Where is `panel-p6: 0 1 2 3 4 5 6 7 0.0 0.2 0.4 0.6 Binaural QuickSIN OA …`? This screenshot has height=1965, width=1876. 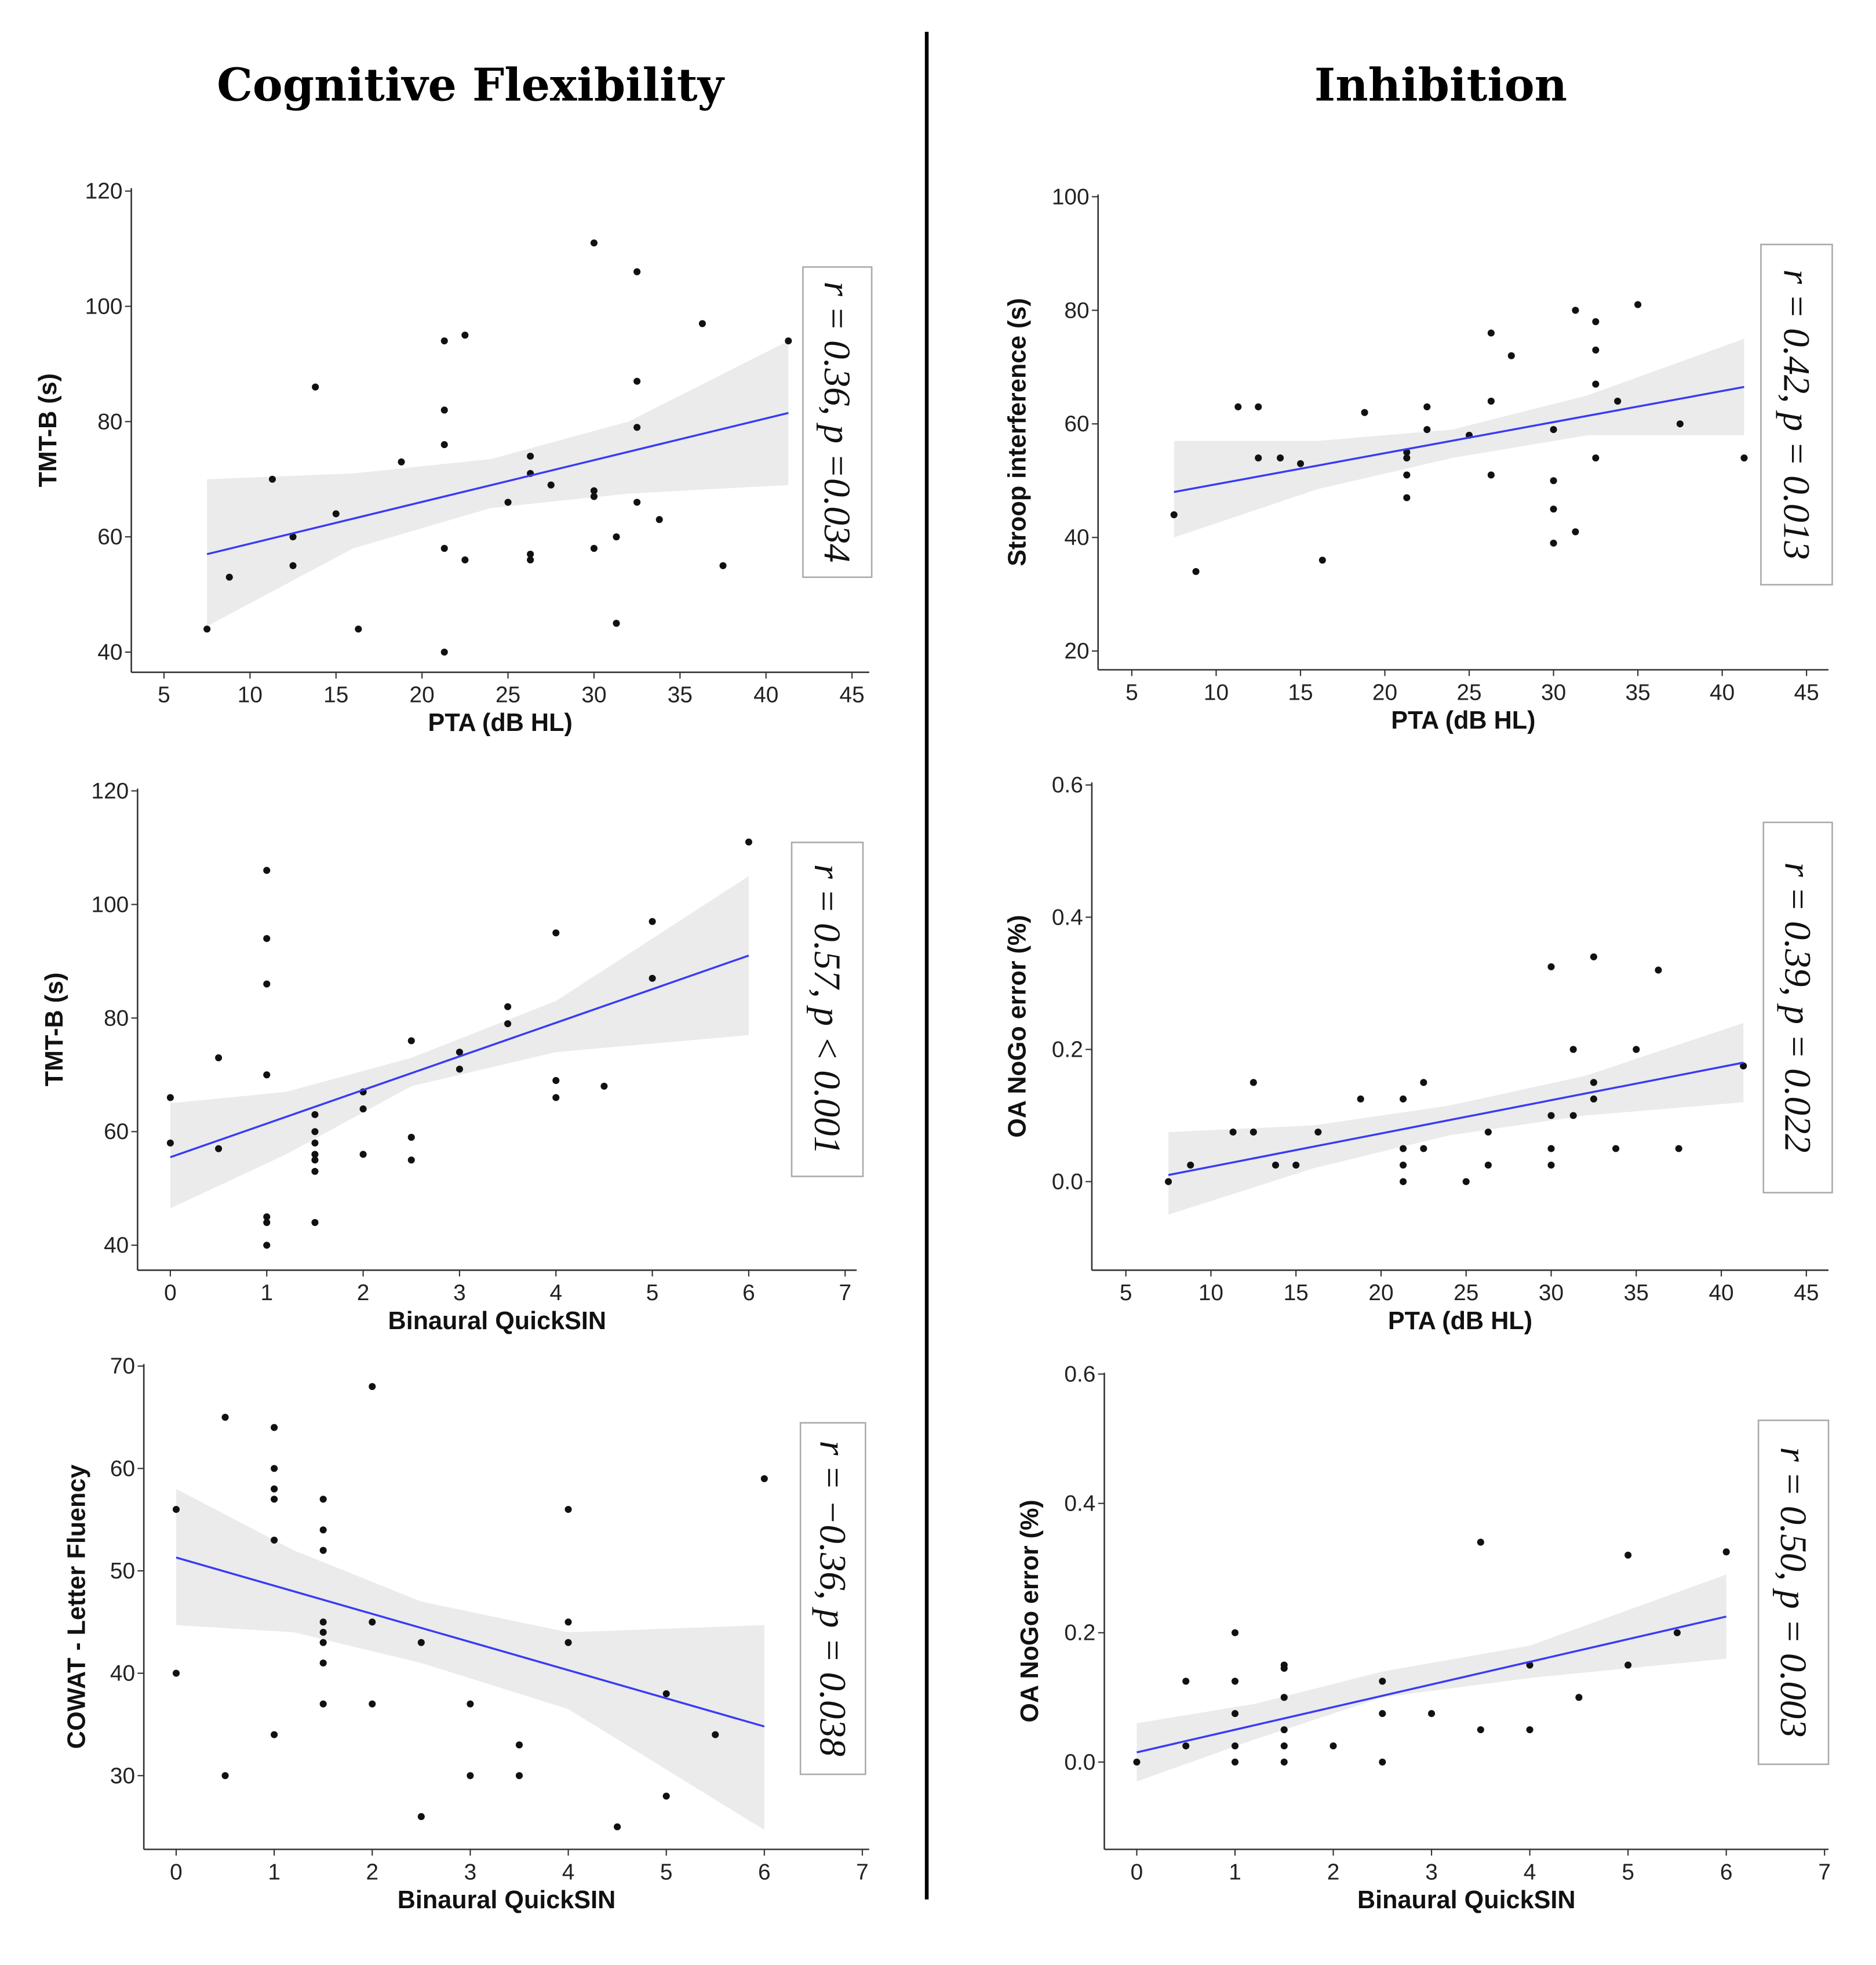 panel-p6: 0 1 2 3 4 5 6 7 0.0 0.2 0.4 0.6 Binaural QuickSIN OA … is located at coordinates (1423, 1637).